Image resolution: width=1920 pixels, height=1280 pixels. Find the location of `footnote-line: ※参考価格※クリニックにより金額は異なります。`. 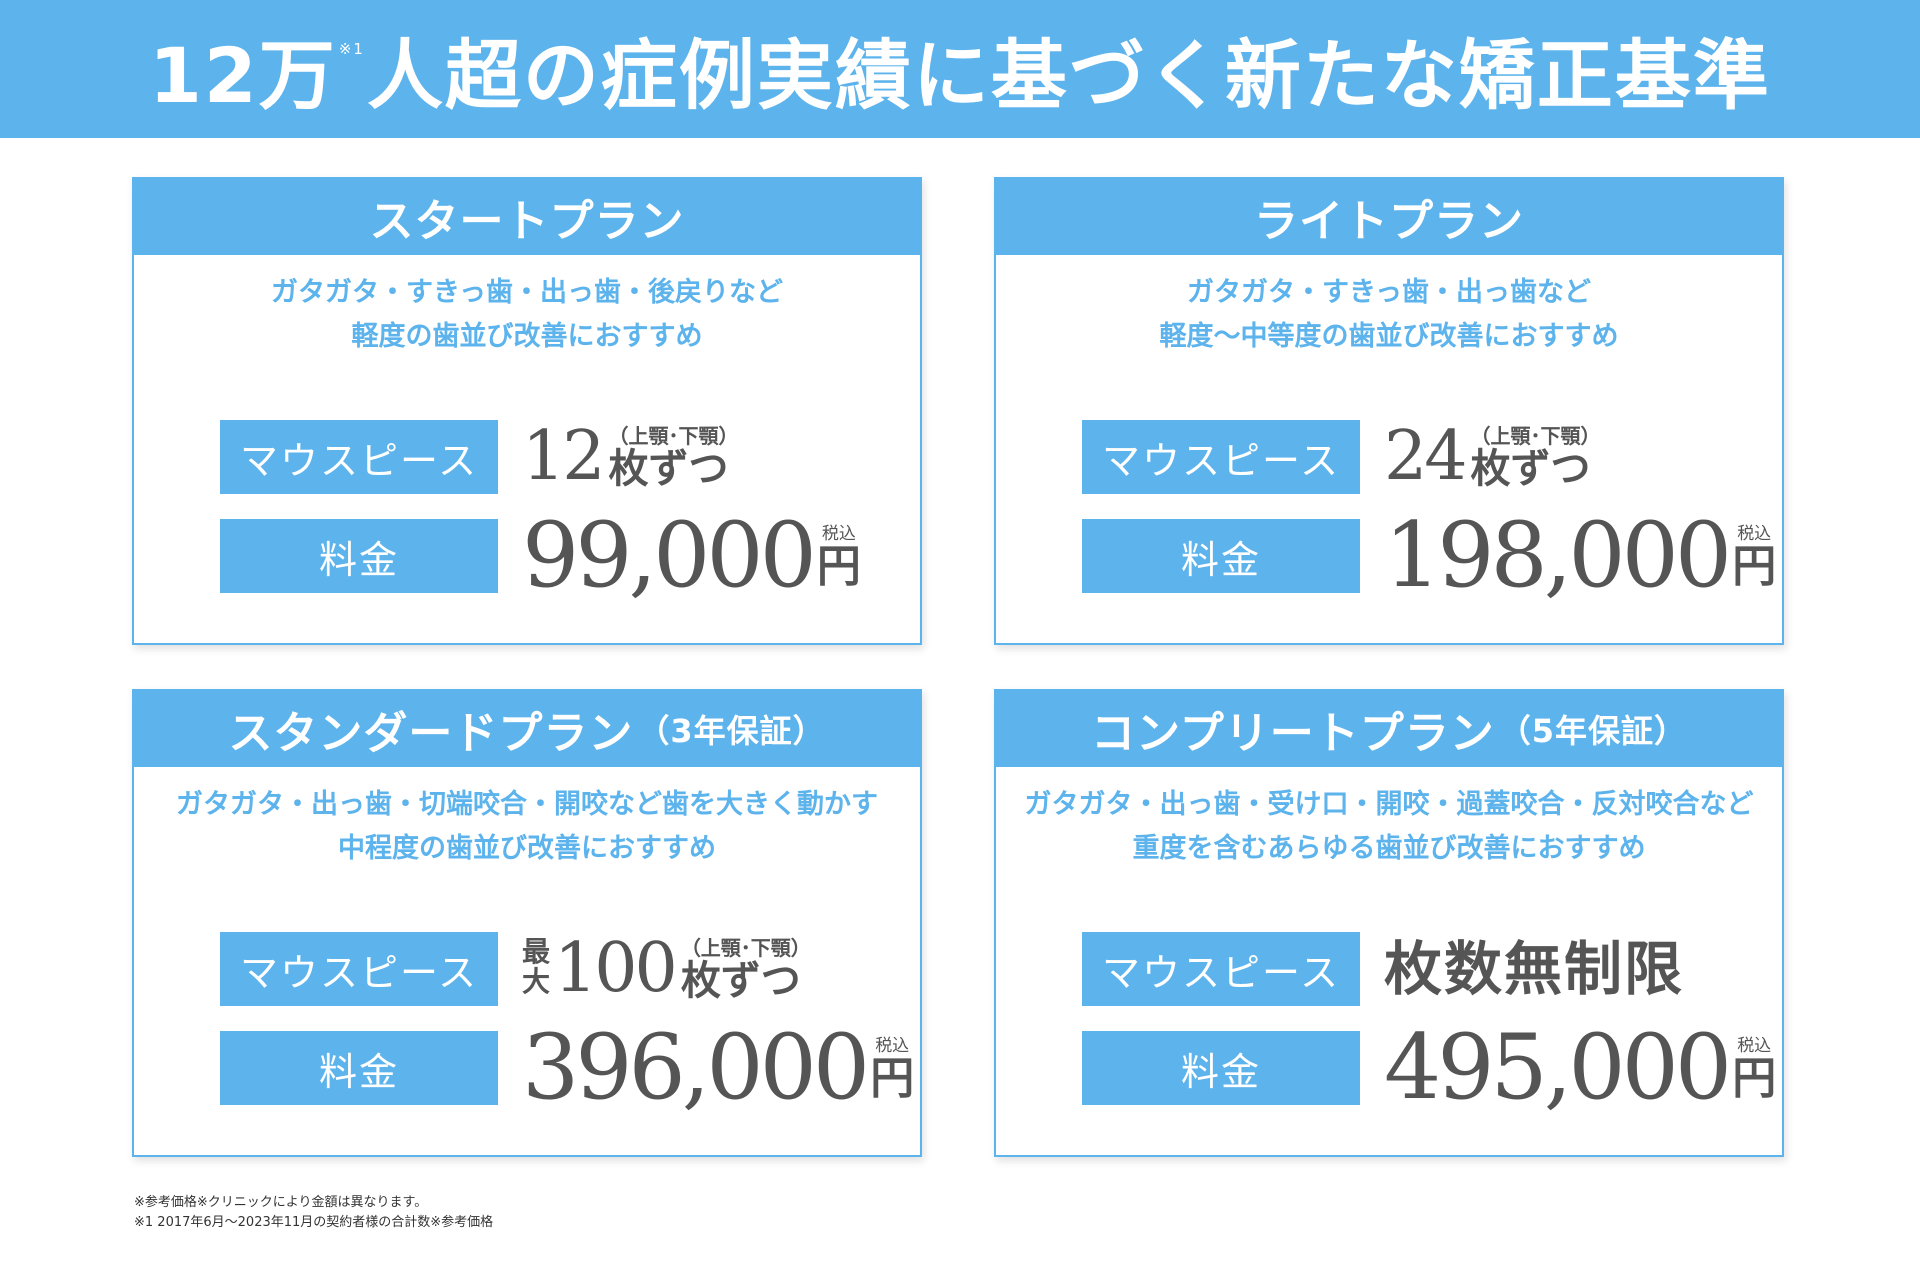

footnote-line: ※参考価格※クリニックにより金額は異なります。 is located at coordinates (281, 1202).